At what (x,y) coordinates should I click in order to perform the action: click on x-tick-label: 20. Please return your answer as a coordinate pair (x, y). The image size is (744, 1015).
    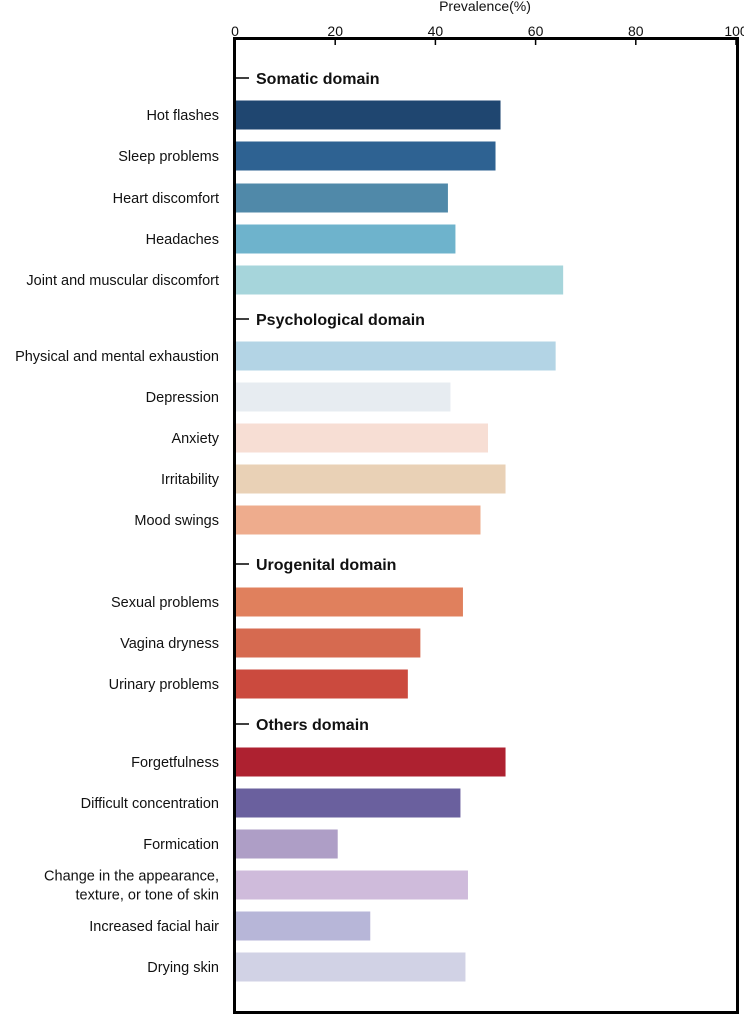
    Looking at the image, I should click on (335, 31).